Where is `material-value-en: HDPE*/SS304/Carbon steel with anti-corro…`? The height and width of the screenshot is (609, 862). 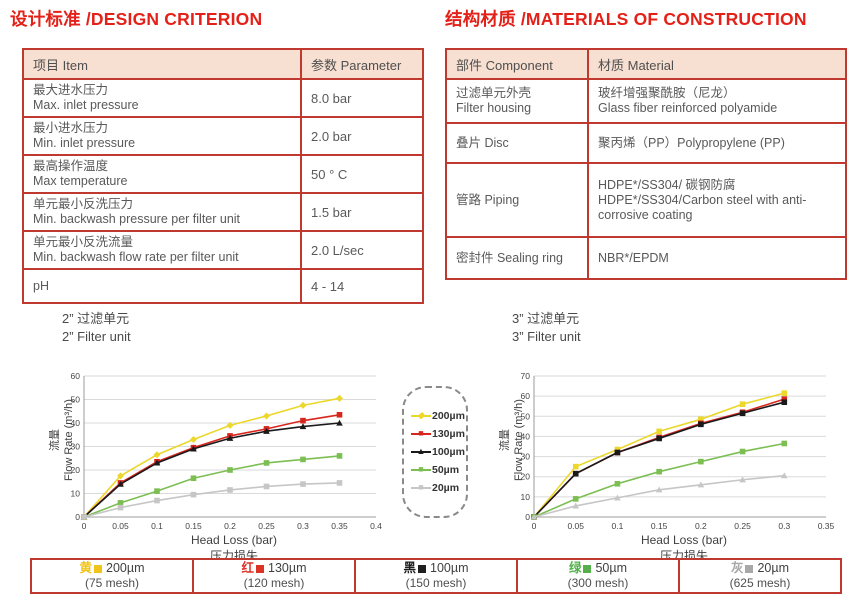 material-value-en: HDPE*/SS304/Carbon steel with anti-corro… is located at coordinates (702, 207).